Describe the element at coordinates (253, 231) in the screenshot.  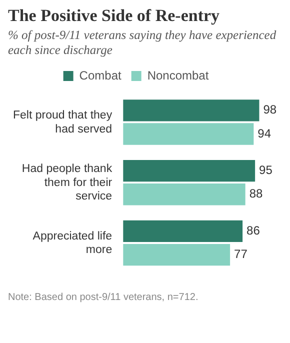
I see `data-label: 86` at that location.